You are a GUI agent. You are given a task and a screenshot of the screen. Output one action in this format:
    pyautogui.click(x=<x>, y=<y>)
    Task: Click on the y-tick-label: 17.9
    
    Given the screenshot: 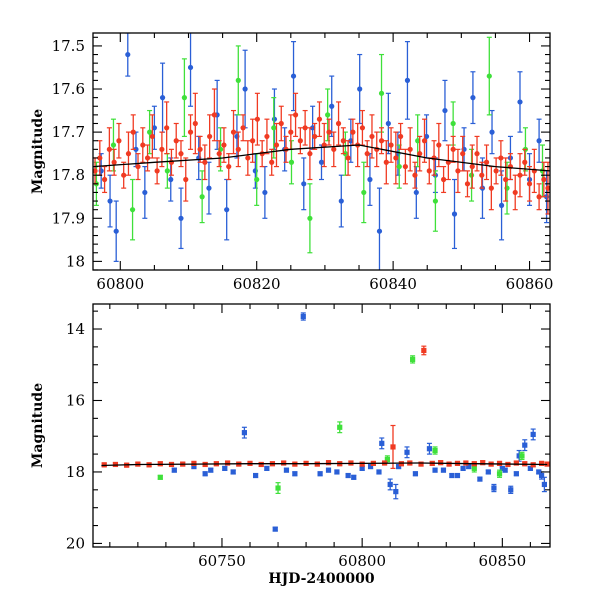 What is the action you would take?
    pyautogui.click(x=68, y=218)
    